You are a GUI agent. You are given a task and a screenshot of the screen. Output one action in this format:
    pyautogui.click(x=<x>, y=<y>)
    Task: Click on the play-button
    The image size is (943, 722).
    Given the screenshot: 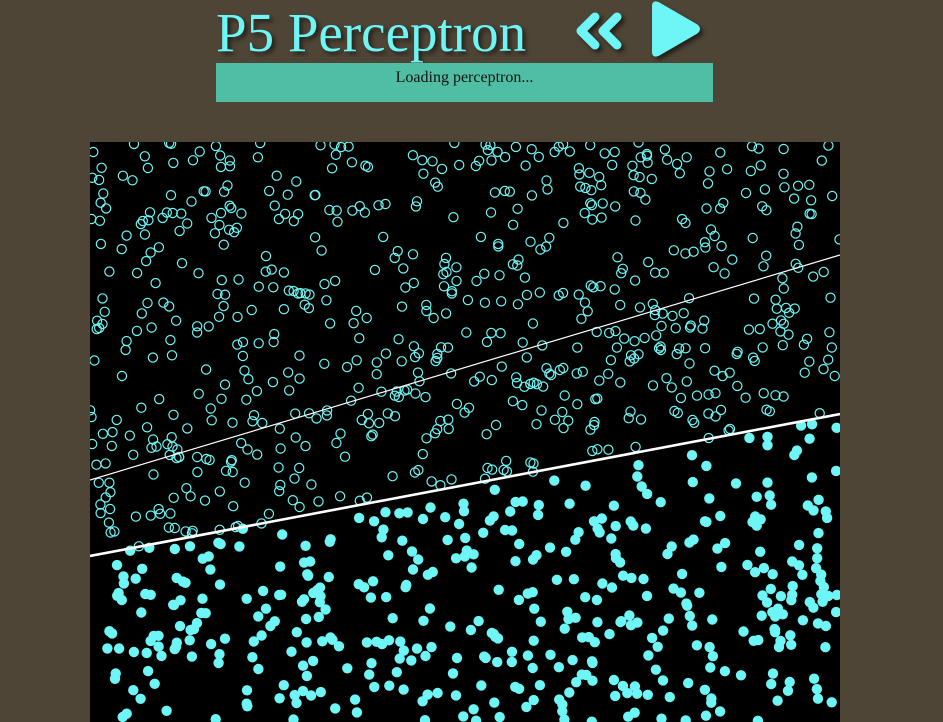 What is the action you would take?
    pyautogui.click(x=675, y=30)
    